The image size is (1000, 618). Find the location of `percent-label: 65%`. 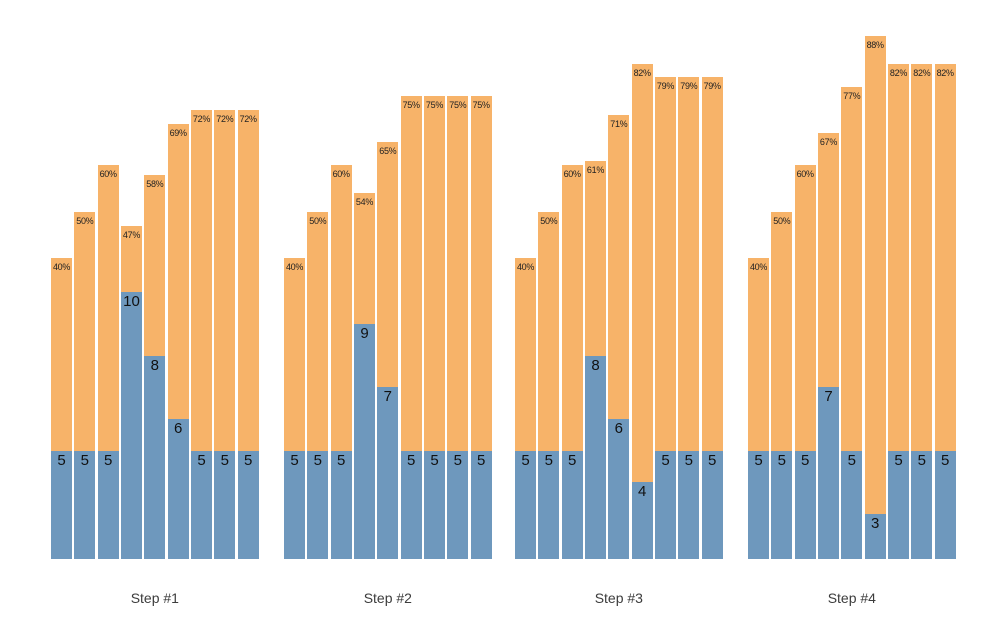

percent-label: 65% is located at coordinates (388, 151).